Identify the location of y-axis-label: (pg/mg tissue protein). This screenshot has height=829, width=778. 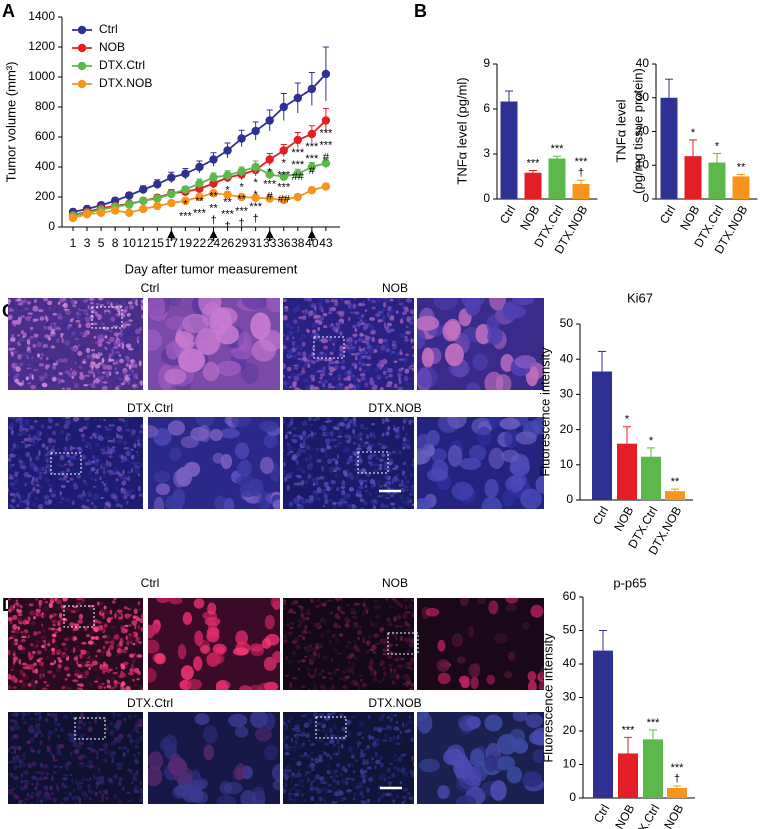
(637, 131).